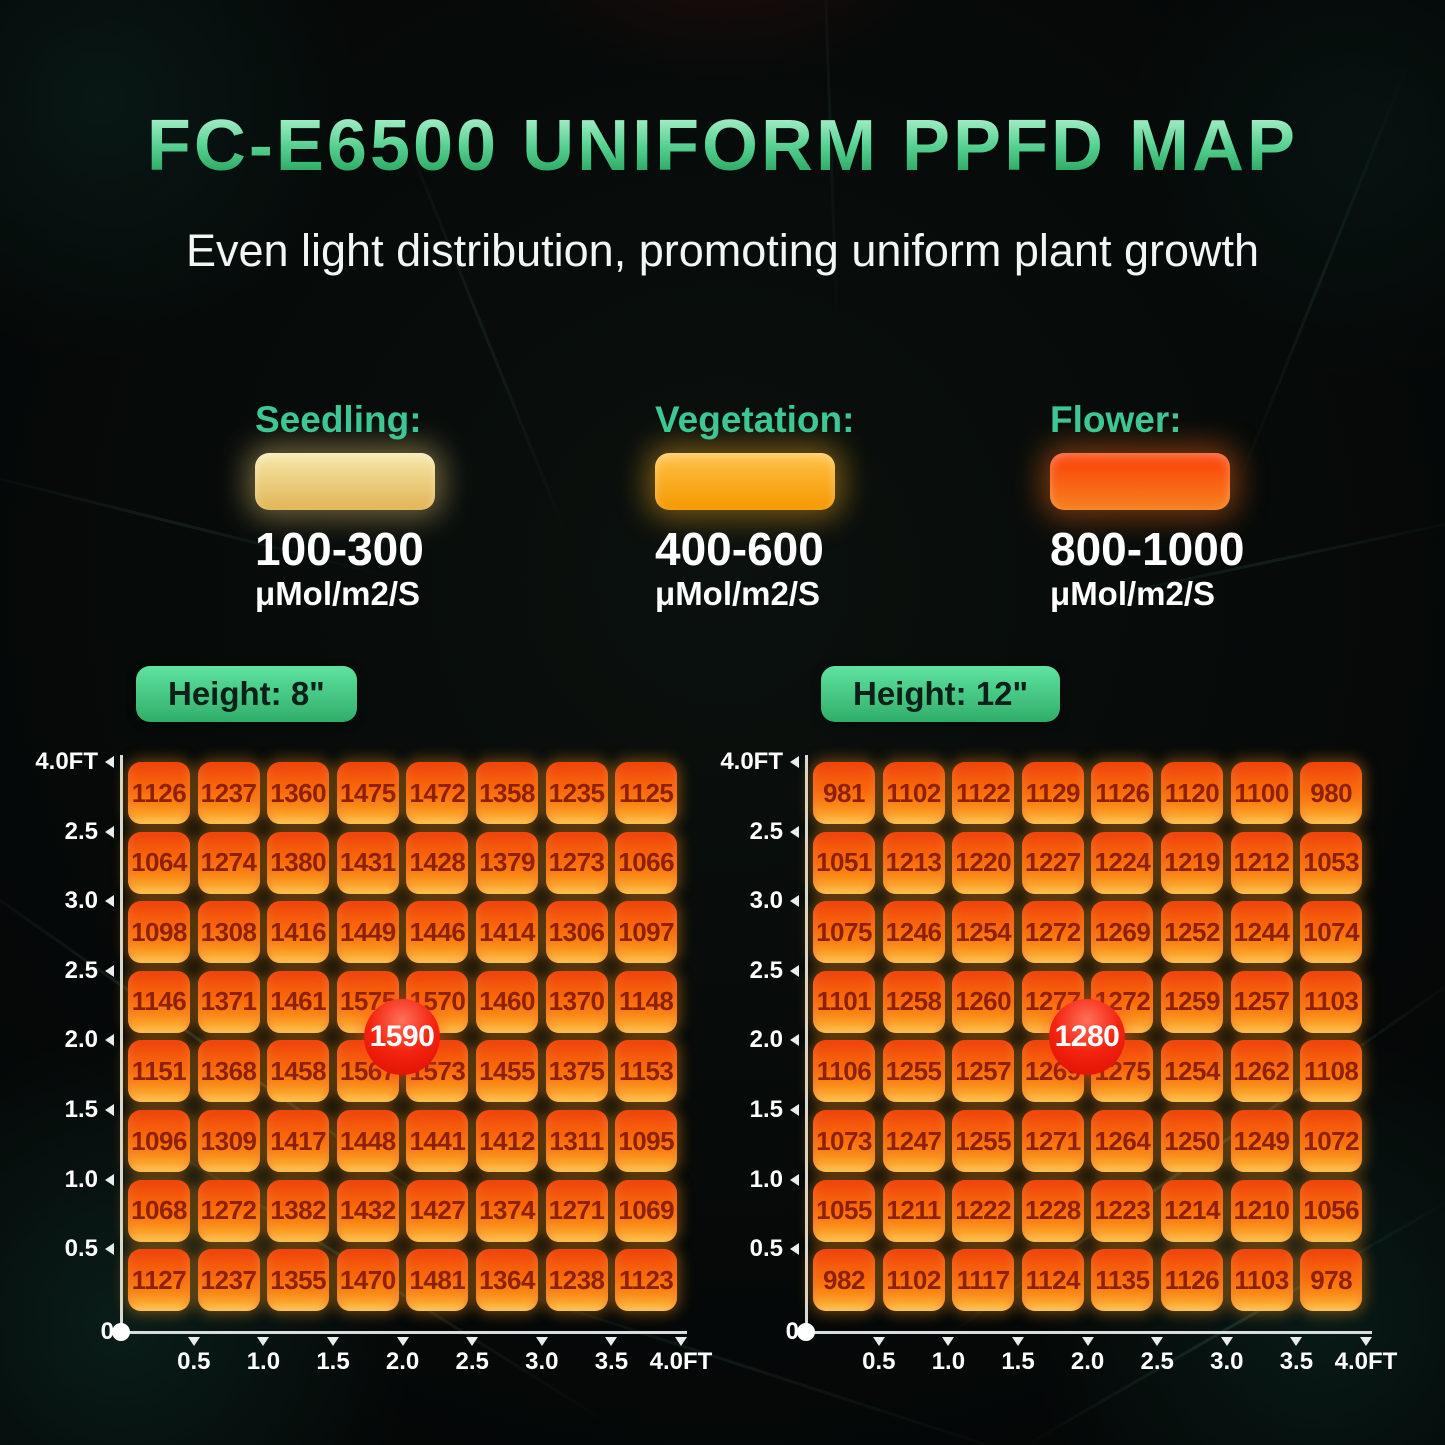 This screenshot has width=1445, height=1445. Describe the element at coordinates (298, 1280) in the screenshot. I see `ppfd-cell: 1355` at that location.